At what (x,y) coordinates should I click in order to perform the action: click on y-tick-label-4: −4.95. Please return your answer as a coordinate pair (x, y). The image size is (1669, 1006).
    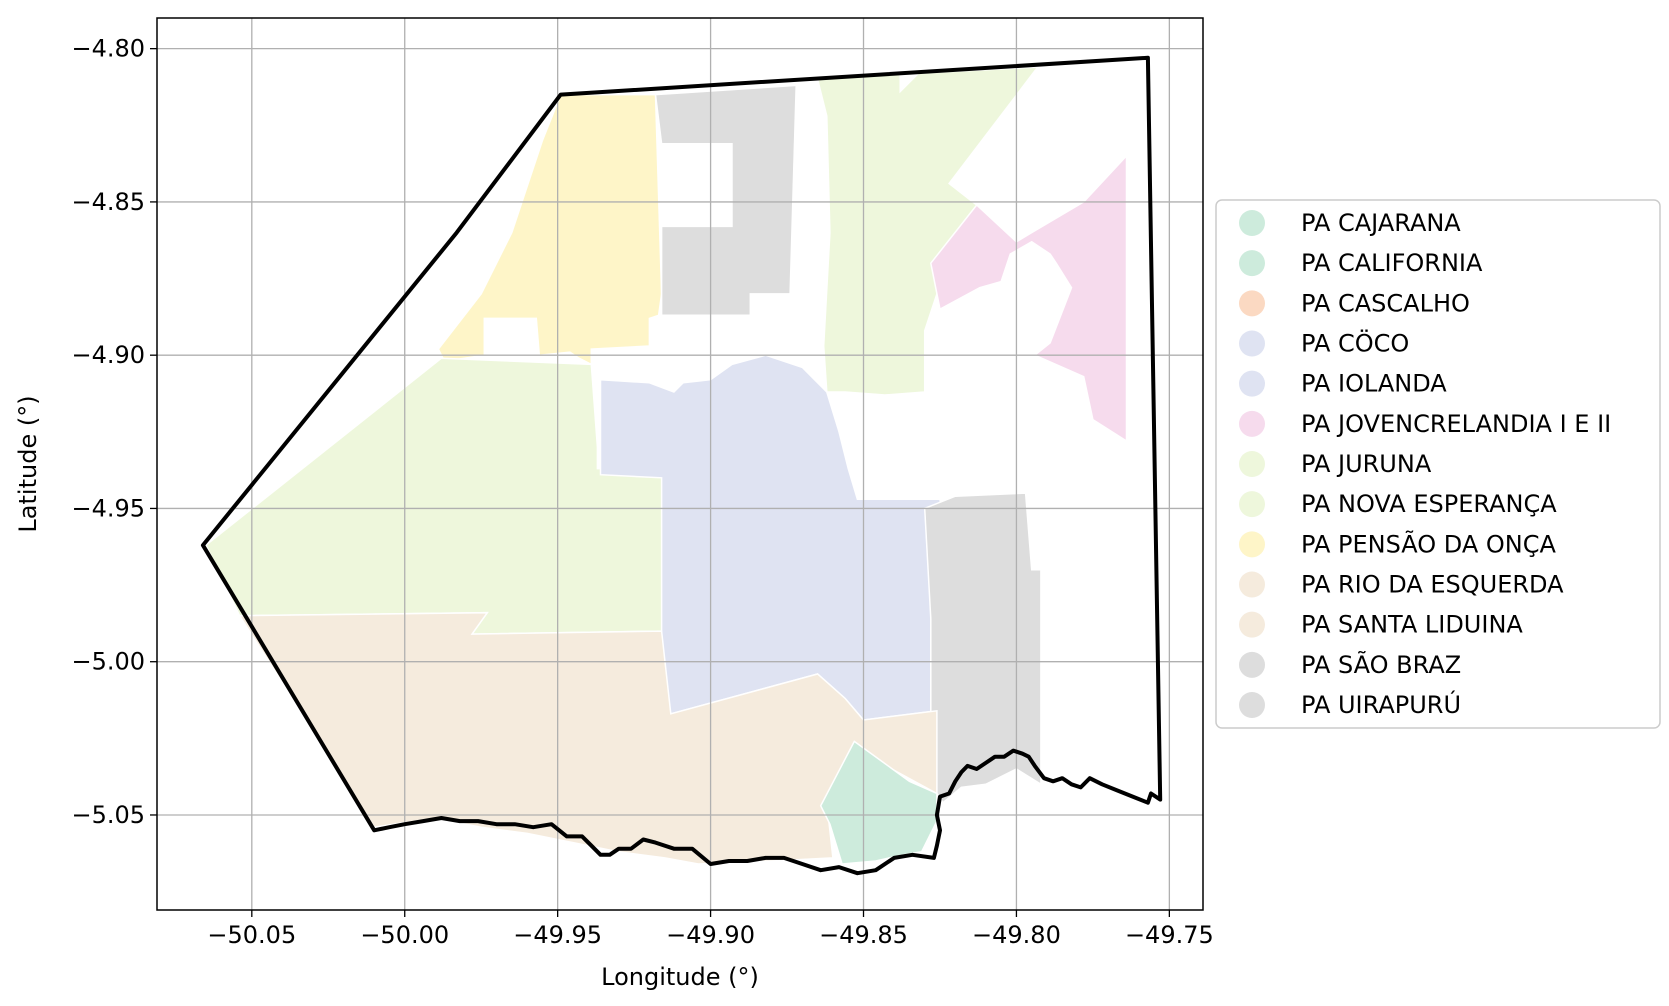
    Looking at the image, I should click on (108, 508).